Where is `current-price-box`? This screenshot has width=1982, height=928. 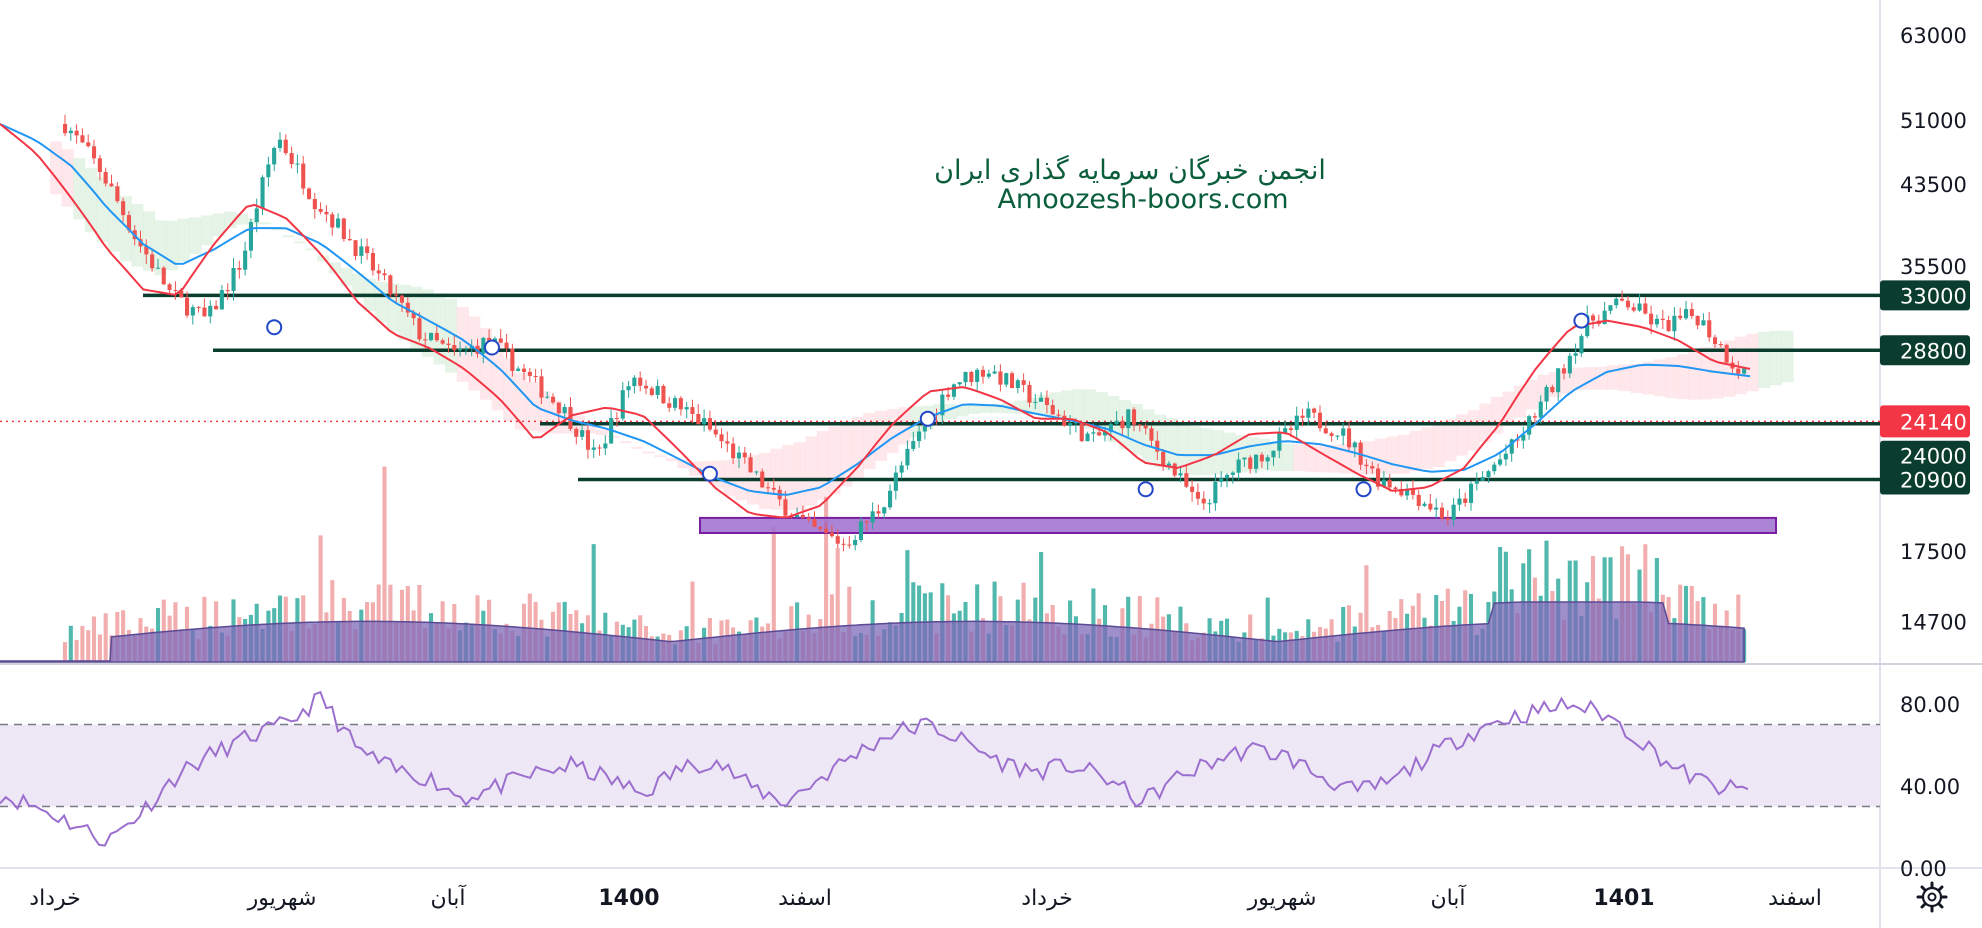 current-price-box is located at coordinates (1925, 421).